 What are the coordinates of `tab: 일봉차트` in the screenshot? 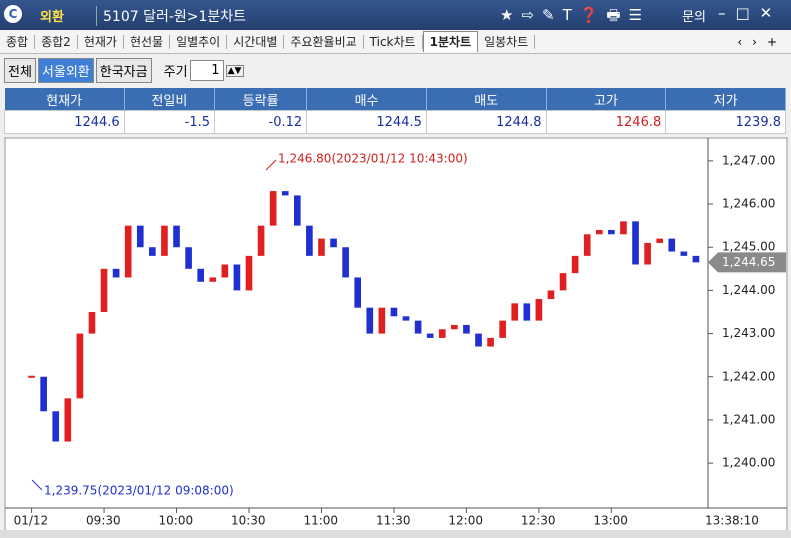 It's located at (507, 41).